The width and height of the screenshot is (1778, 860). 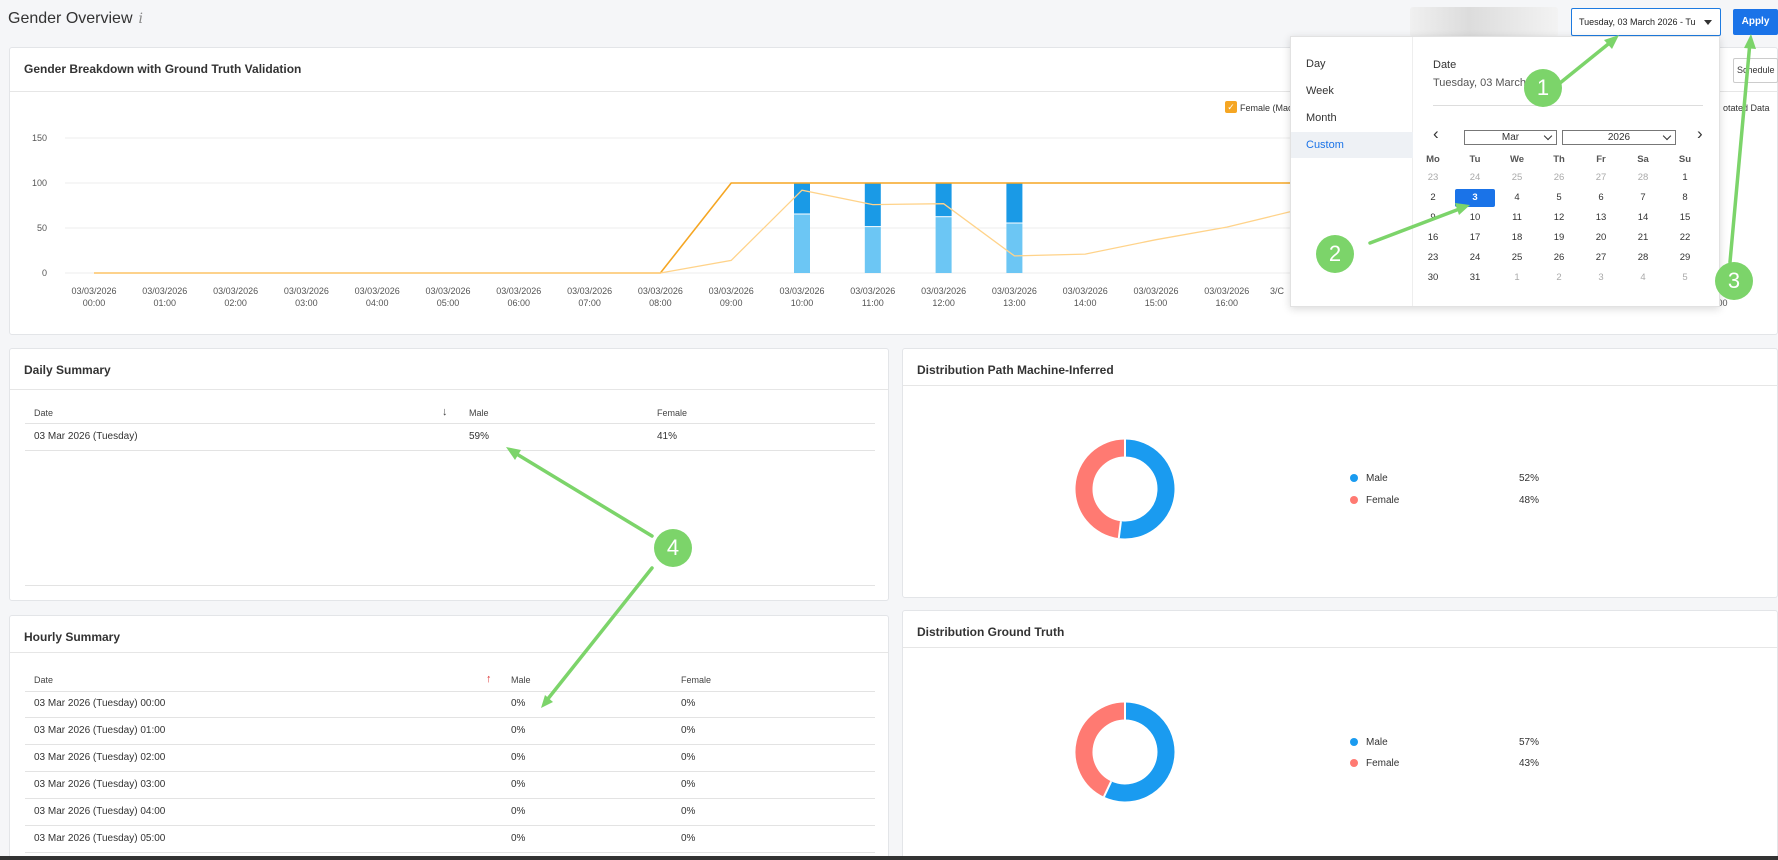 What do you see at coordinates (1685, 197) in the screenshot?
I see `calendar-day: 8` at bounding box center [1685, 197].